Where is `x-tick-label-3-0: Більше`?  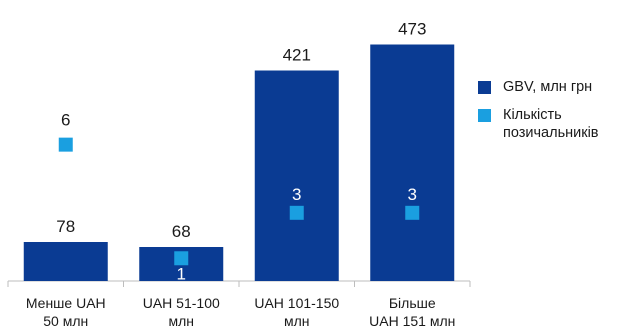
x-tick-label-3-0: Більше is located at coordinates (412, 303).